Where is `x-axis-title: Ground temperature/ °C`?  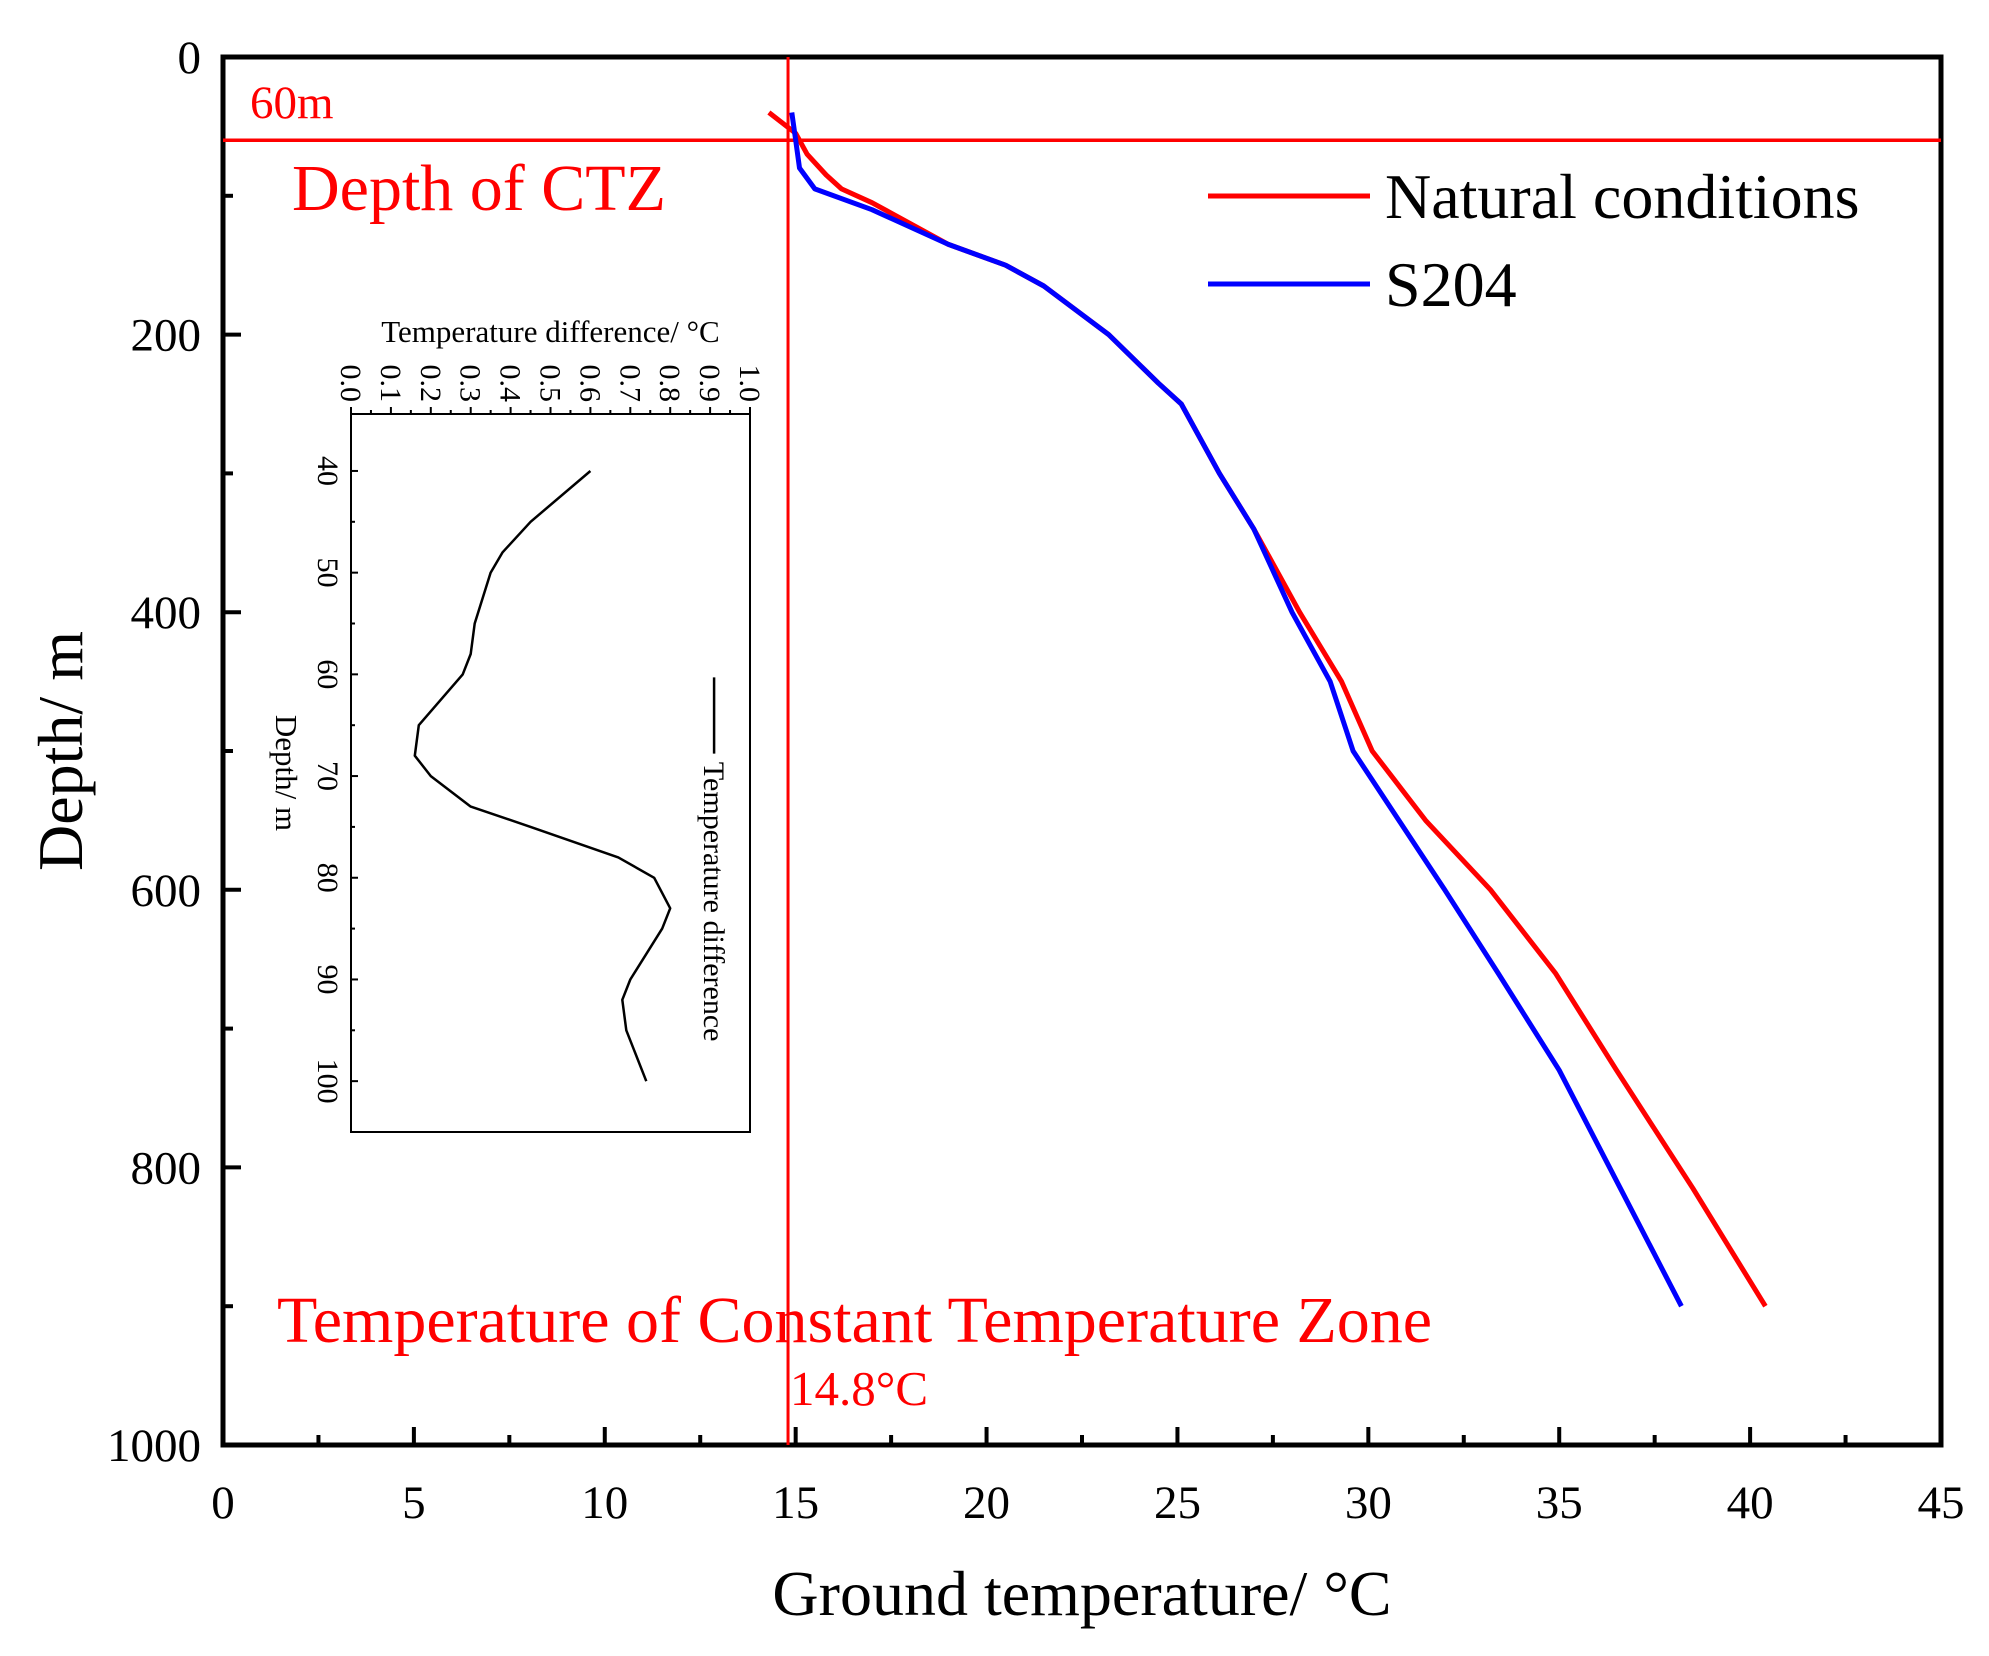
x-axis-title: Ground temperature/ °C is located at coordinates (1081, 1593).